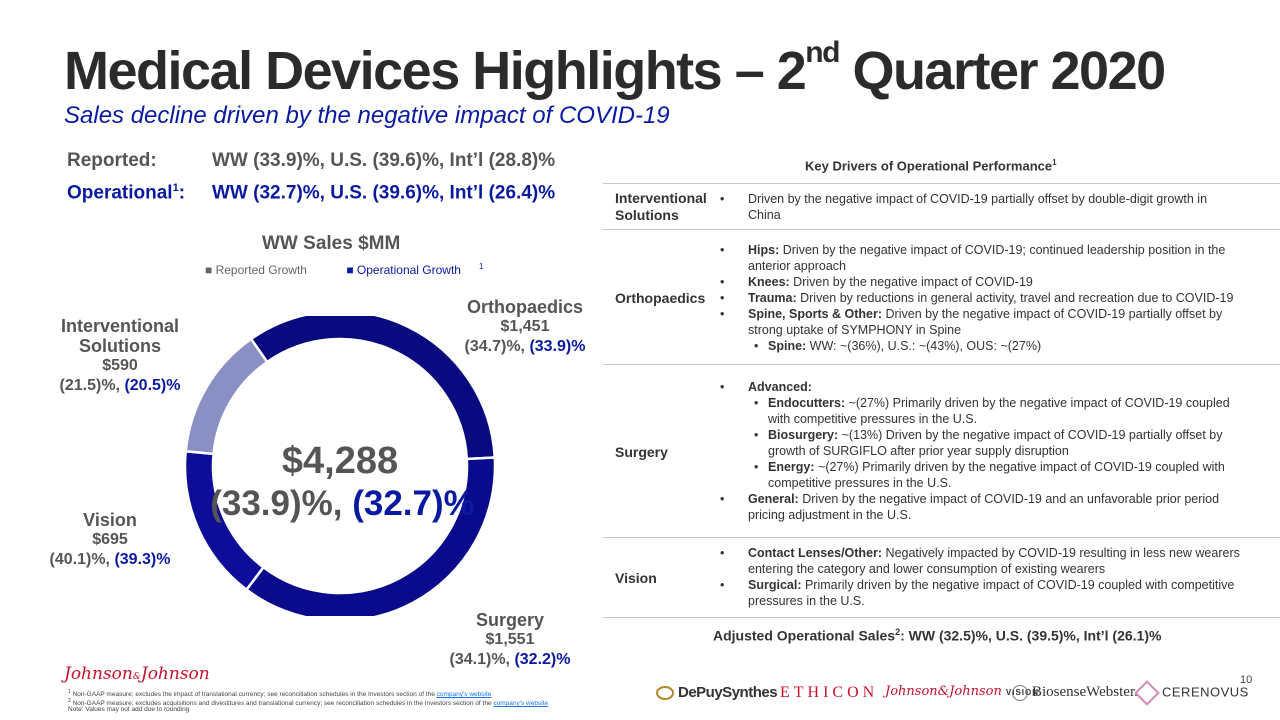  Describe the element at coordinates (661, 206) in the screenshot. I see `category-interventional: Interventional Solutions` at that location.